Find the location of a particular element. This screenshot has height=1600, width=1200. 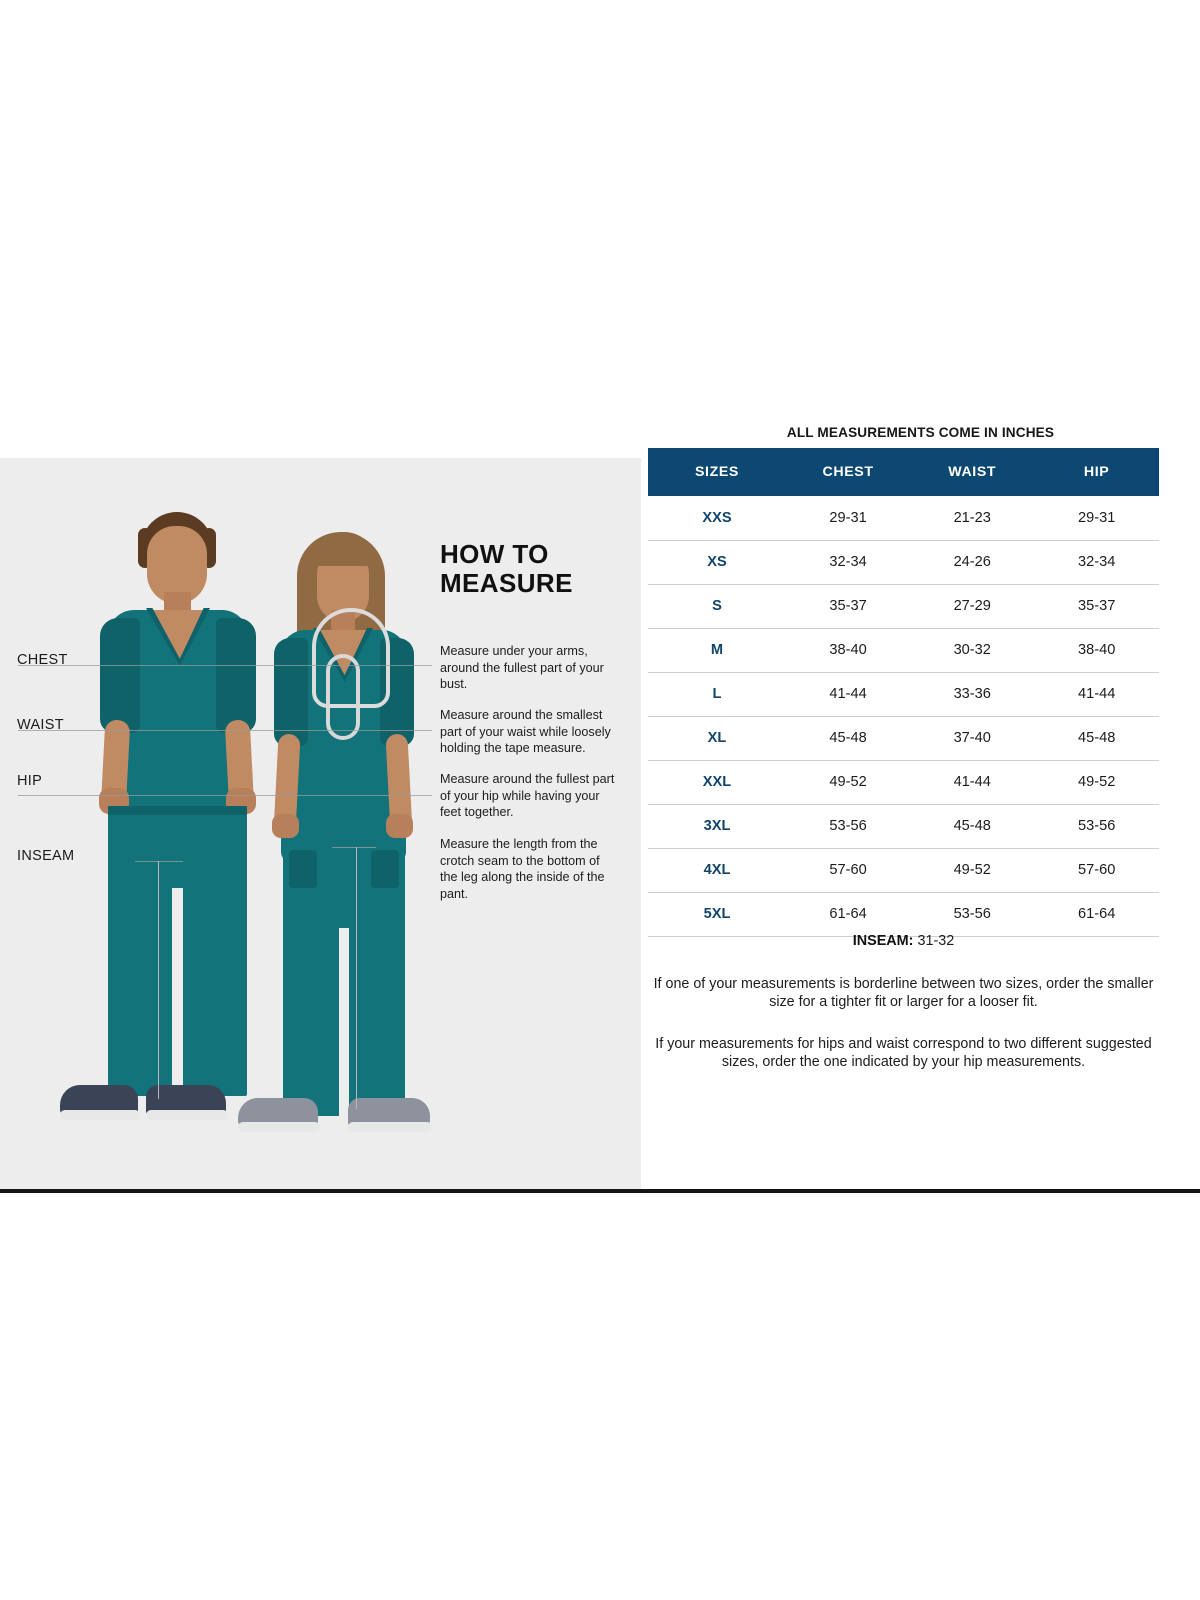

table-row: L 41-44 33-36 41-44 is located at coordinates (903, 694).